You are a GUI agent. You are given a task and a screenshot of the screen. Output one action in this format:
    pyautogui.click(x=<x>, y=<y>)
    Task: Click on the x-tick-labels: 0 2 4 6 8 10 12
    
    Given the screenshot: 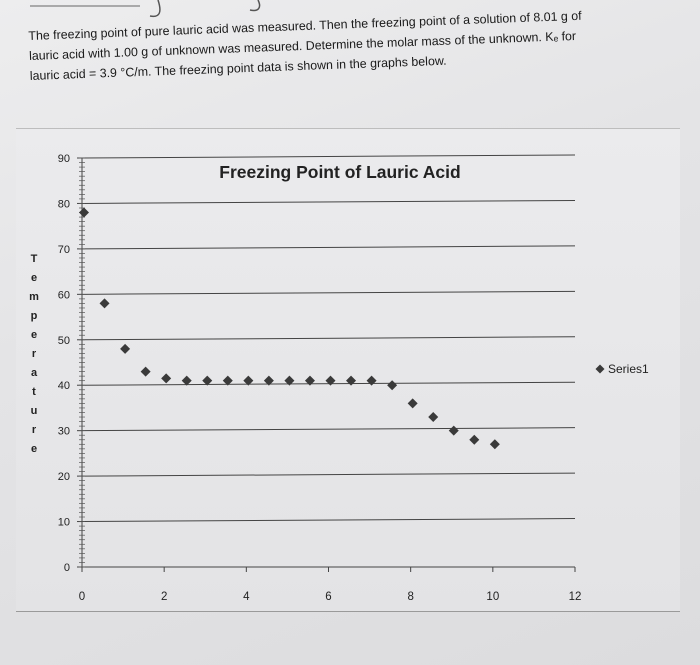 What is the action you would take?
    pyautogui.click(x=330, y=597)
    